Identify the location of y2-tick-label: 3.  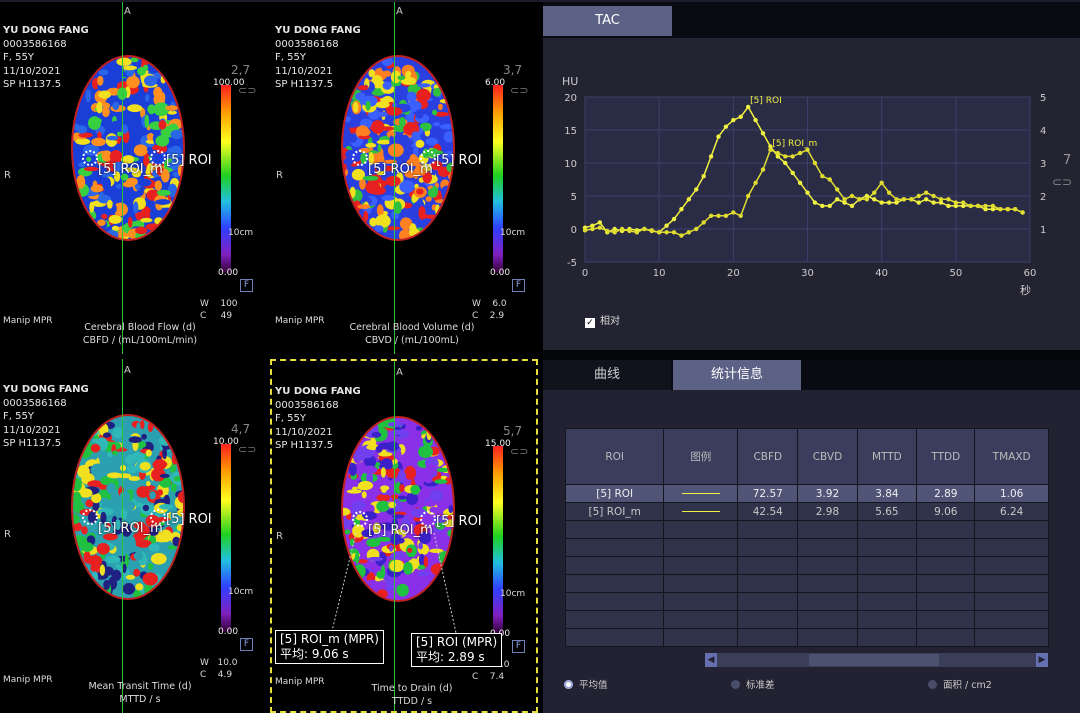
(1043, 164).